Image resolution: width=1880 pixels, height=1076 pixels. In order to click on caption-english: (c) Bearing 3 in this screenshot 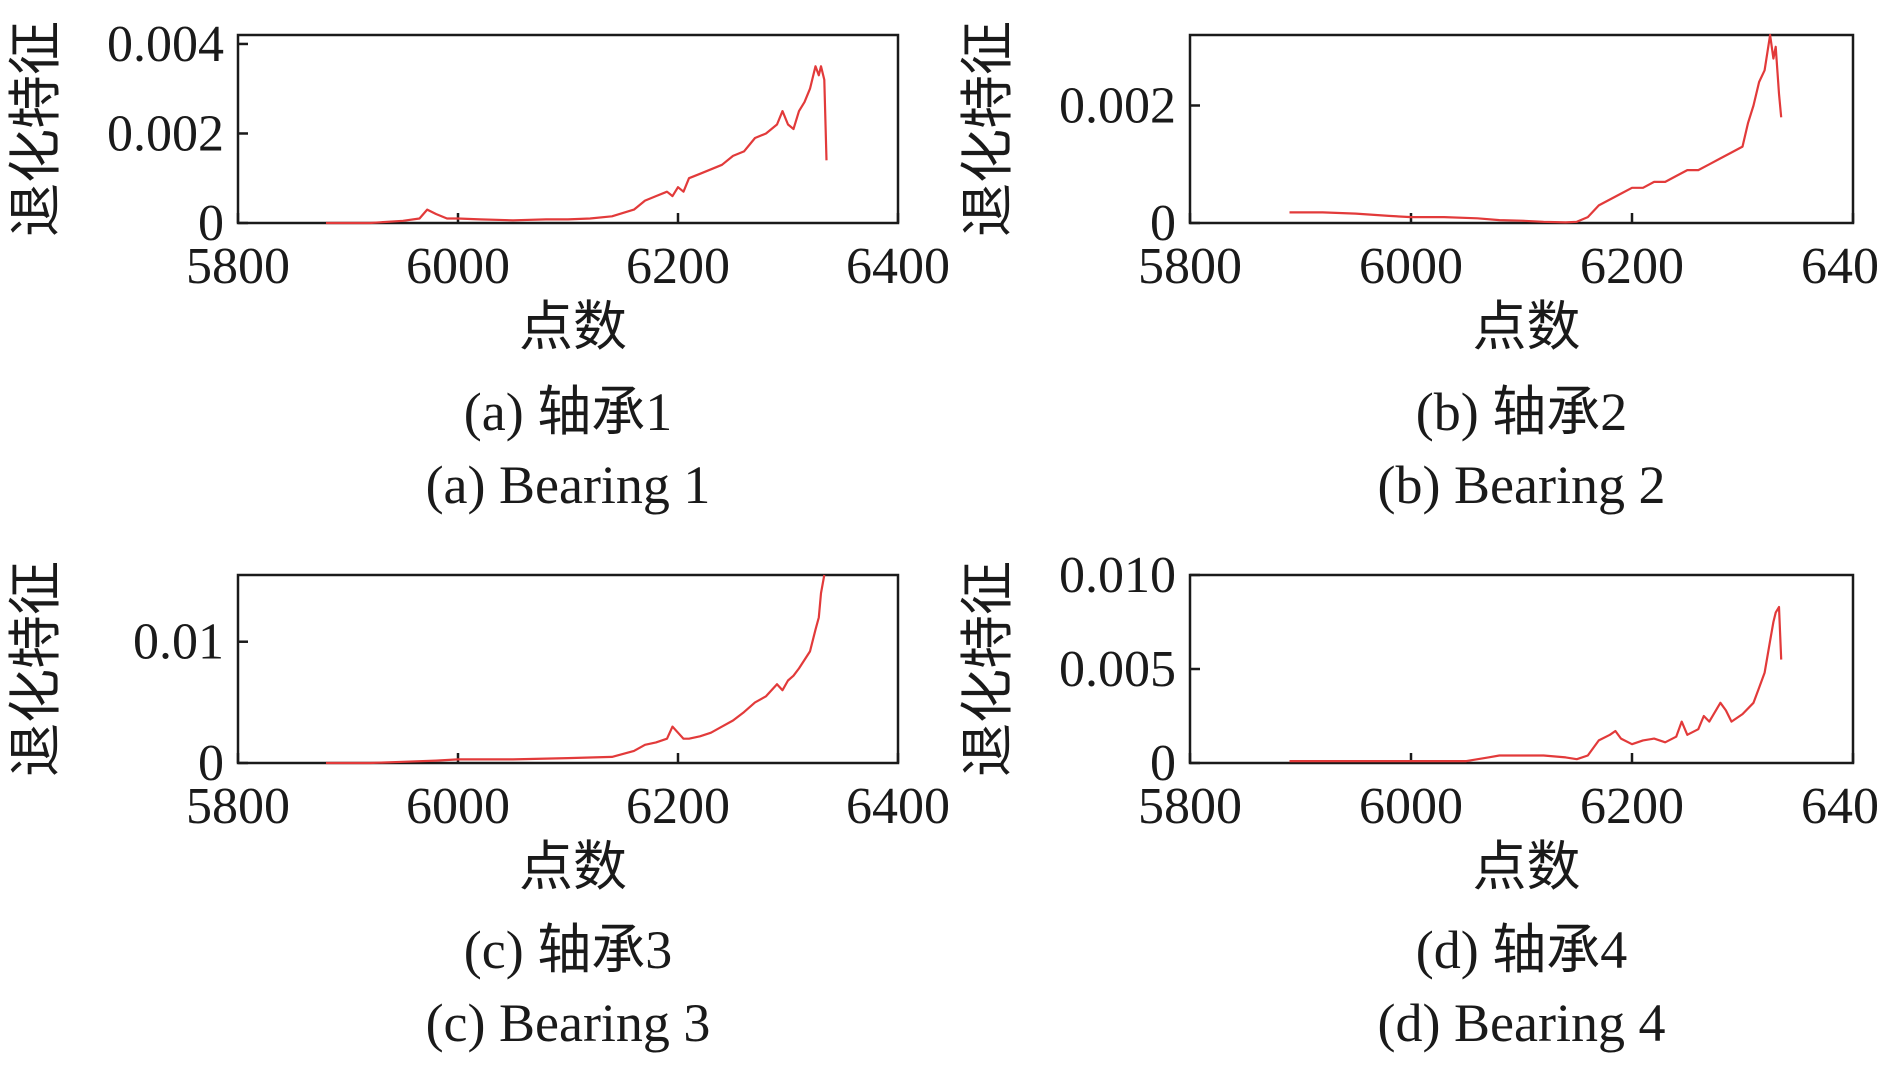, I will do `click(568, 1023)`.